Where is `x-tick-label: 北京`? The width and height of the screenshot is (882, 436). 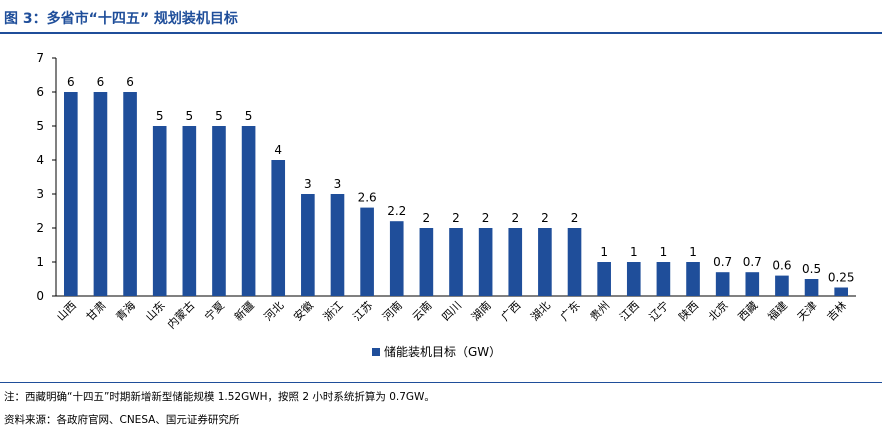
x-tick-label: 北京 is located at coordinates (717, 310).